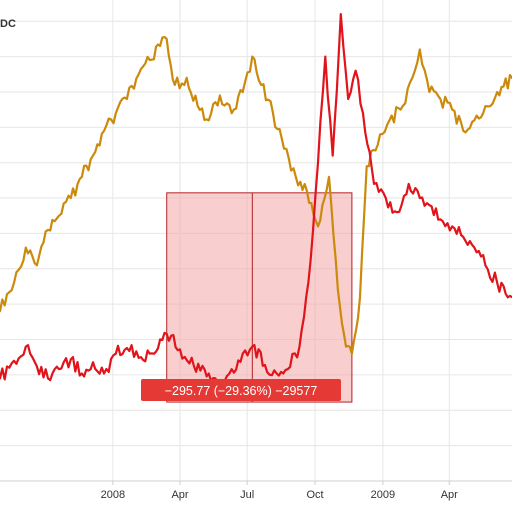  What do you see at coordinates (113, 495) in the screenshot?
I see `x-tick-label: 2008` at bounding box center [113, 495].